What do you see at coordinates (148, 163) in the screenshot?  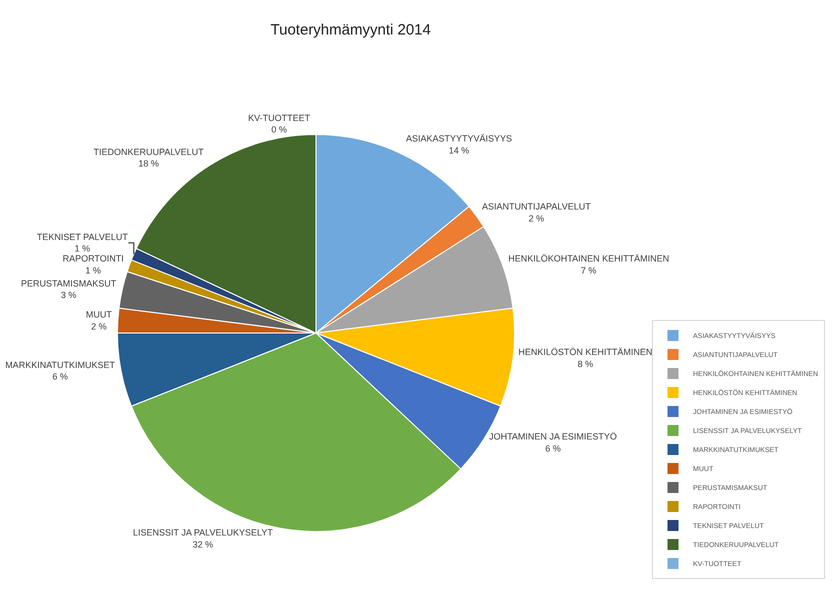 I see `data-label: 18 %` at bounding box center [148, 163].